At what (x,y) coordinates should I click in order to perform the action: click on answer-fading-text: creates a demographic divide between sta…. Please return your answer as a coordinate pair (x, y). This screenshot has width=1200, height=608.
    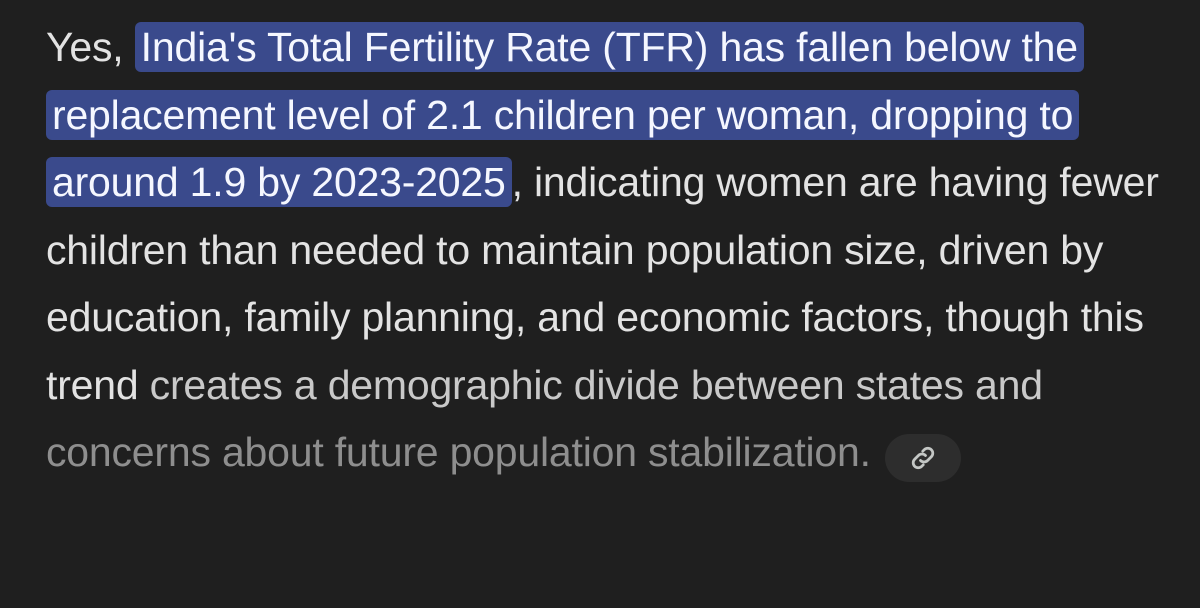
    Looking at the image, I should click on (596, 384).